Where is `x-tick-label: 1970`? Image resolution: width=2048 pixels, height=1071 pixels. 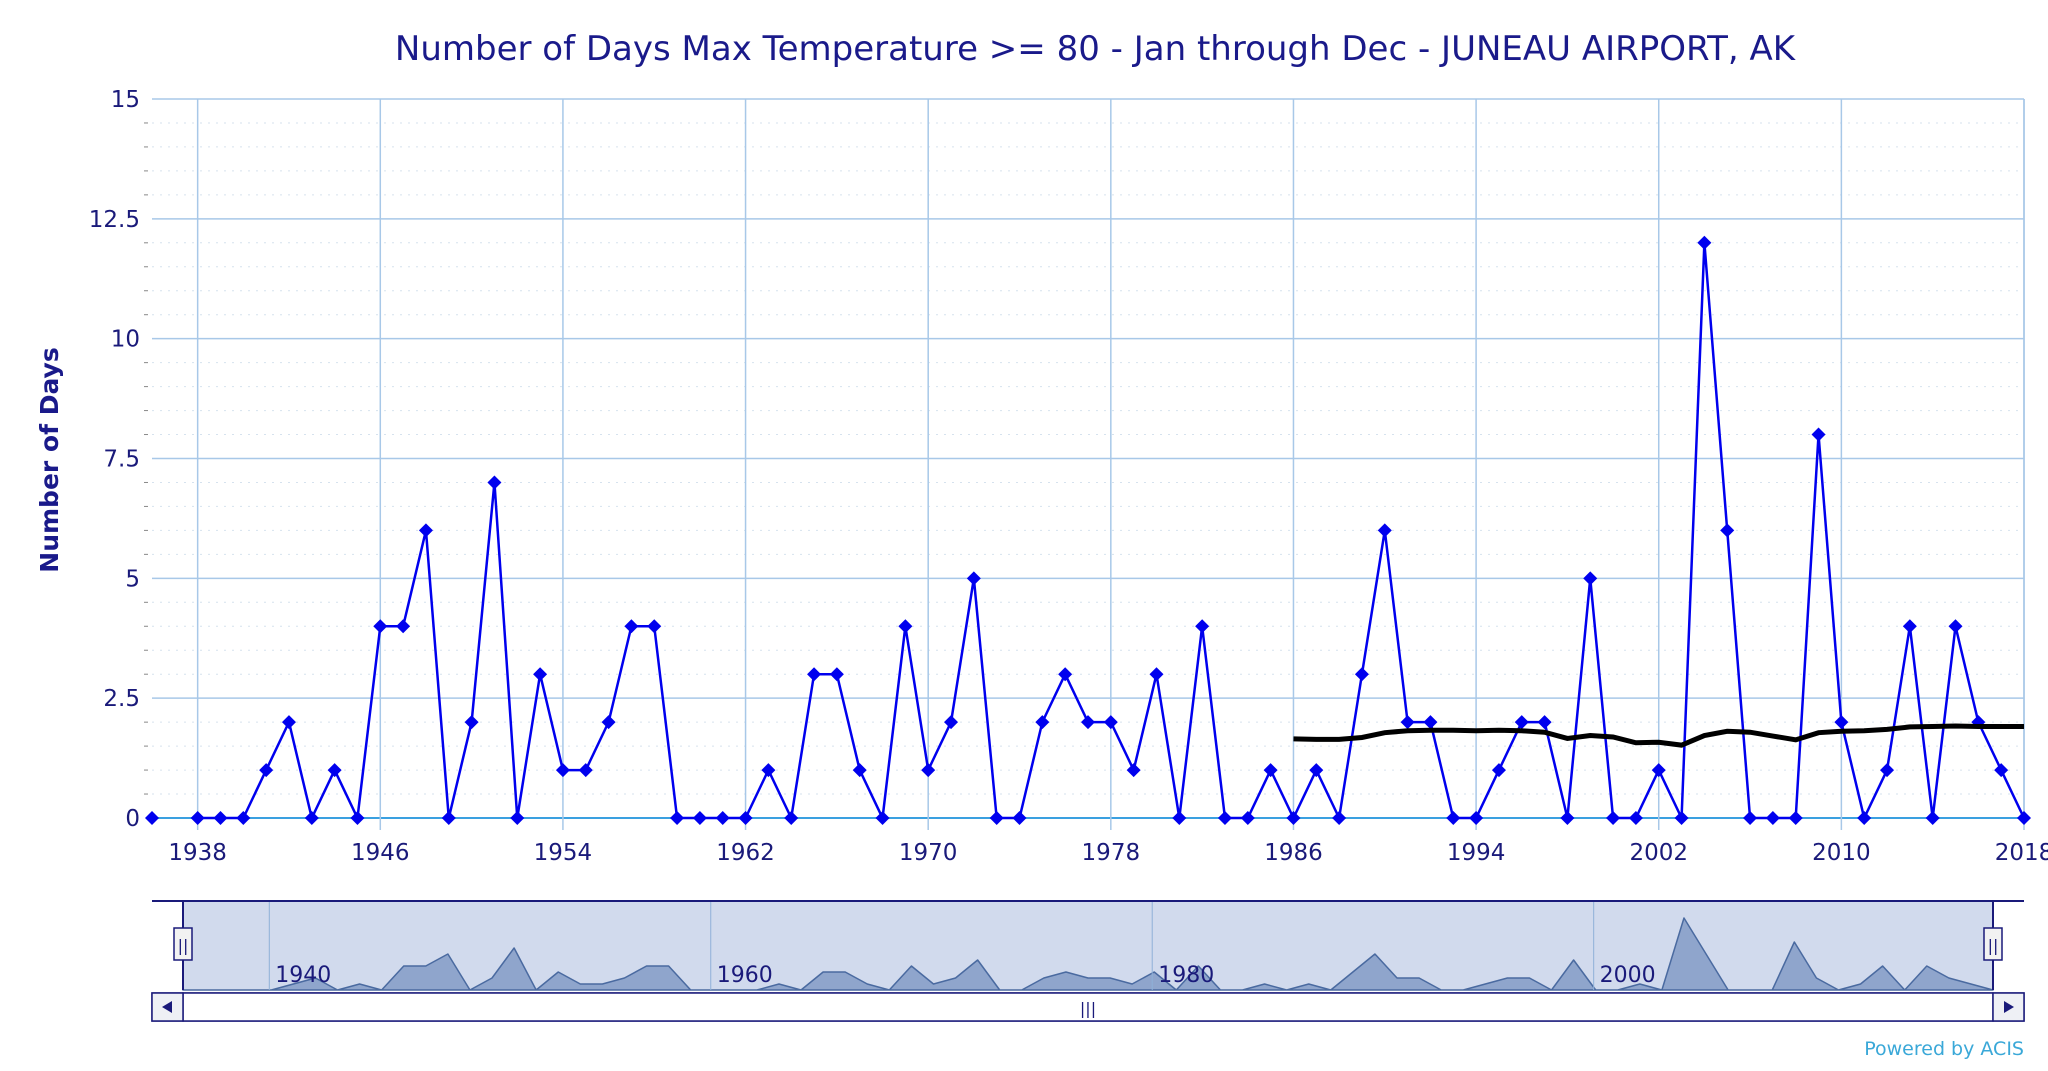
x-tick-label: 1970 is located at coordinates (928, 853).